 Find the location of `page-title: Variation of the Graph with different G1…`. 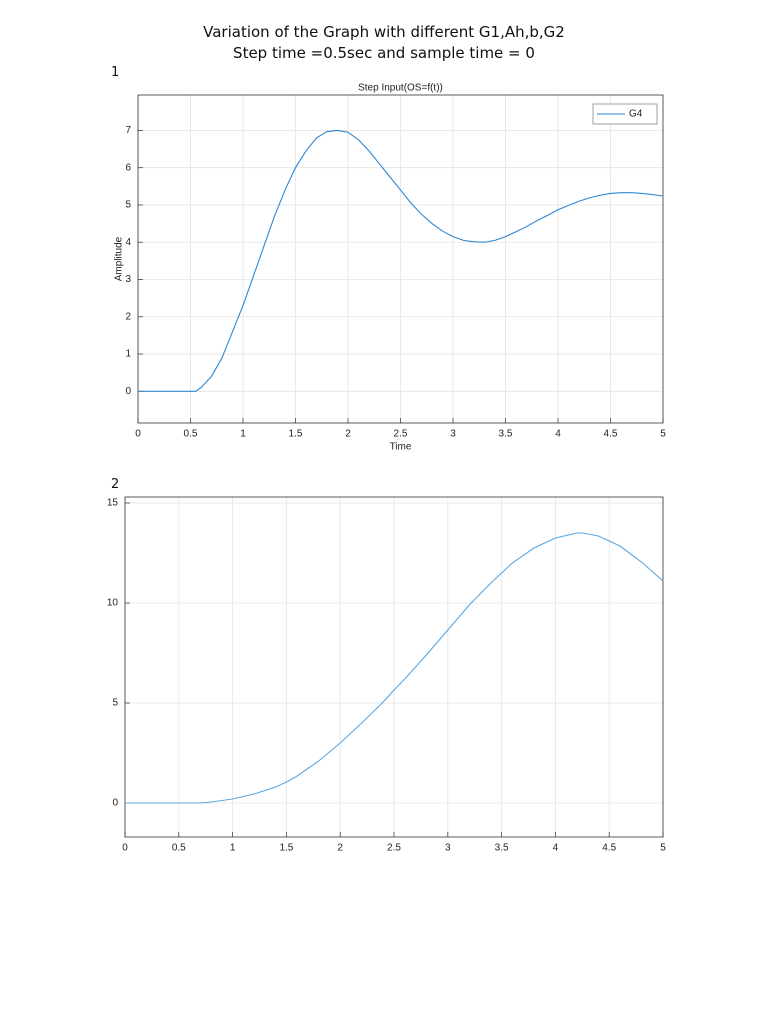

page-title: Variation of the Graph with different G1… is located at coordinates (384, 32).